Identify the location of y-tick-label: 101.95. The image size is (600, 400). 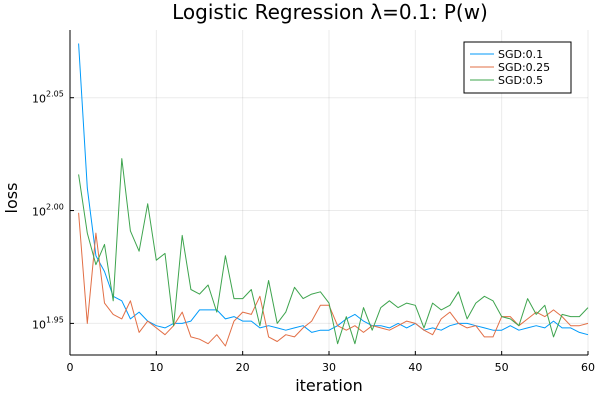
(48, 323).